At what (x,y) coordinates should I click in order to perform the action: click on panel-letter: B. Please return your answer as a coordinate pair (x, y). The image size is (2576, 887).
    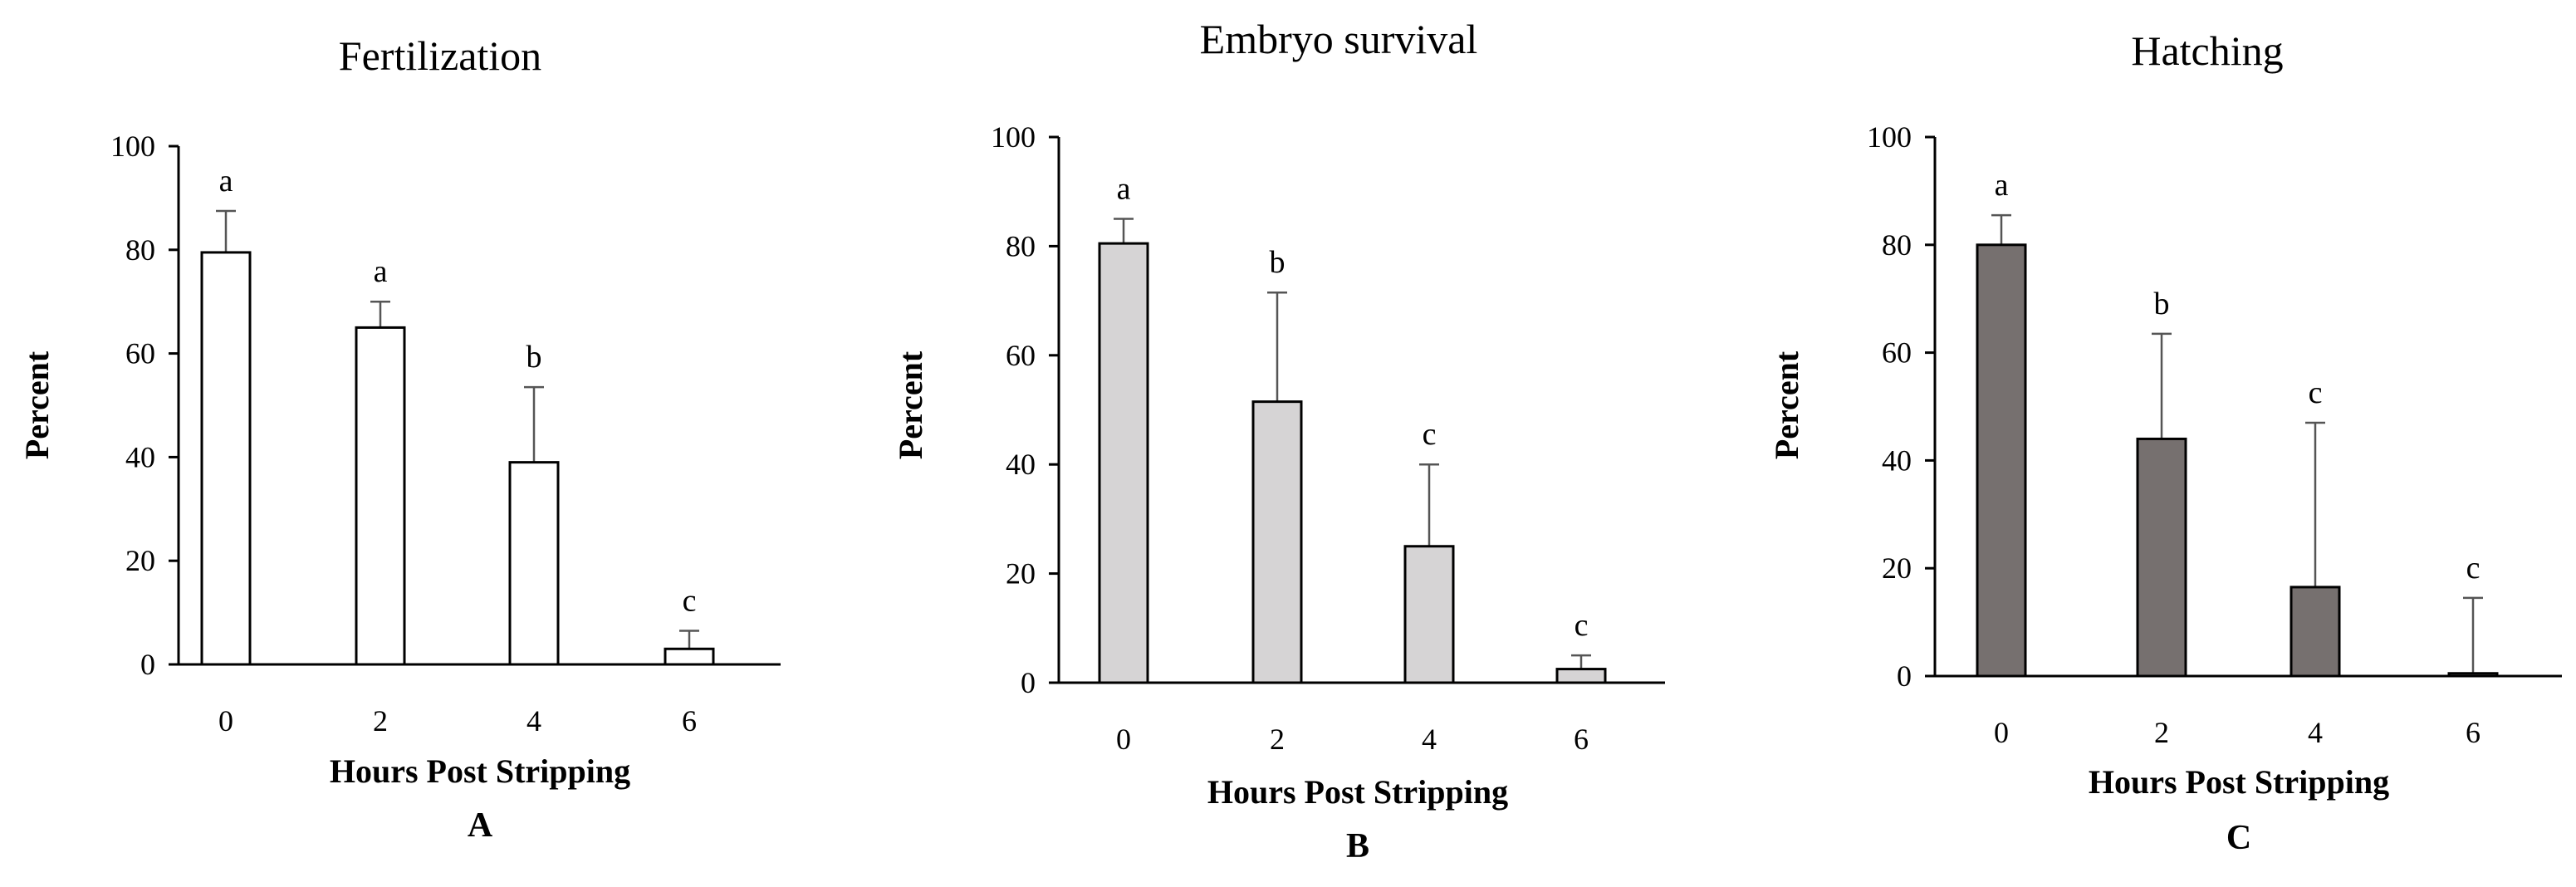
    Looking at the image, I should click on (1357, 846).